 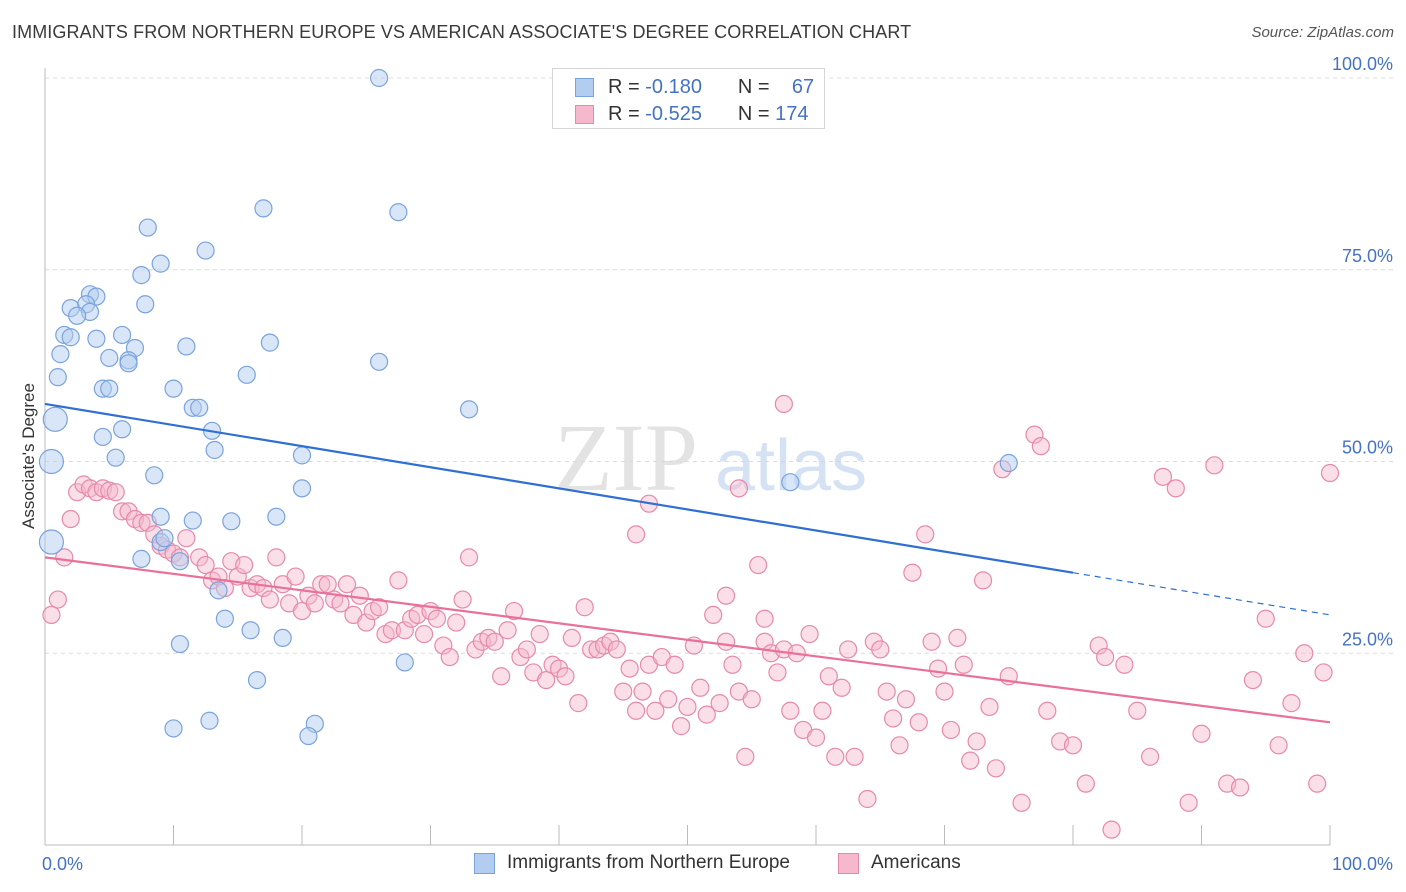 What do you see at coordinates (792, 113) in the screenshot?
I see `n-value: 174` at bounding box center [792, 113].